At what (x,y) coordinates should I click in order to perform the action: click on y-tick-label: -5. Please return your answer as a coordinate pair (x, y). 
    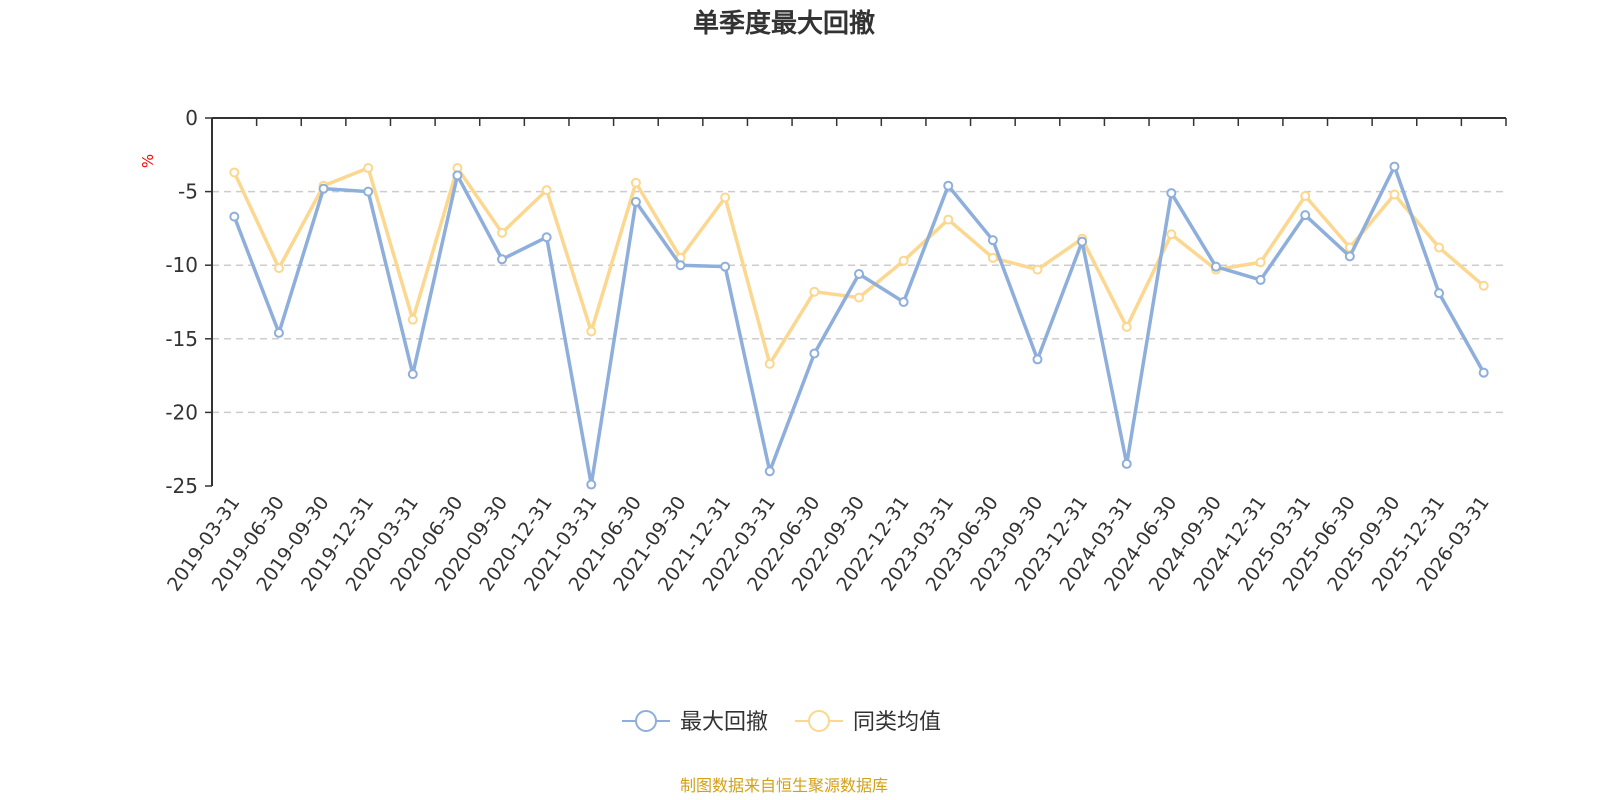
    Looking at the image, I should click on (188, 192).